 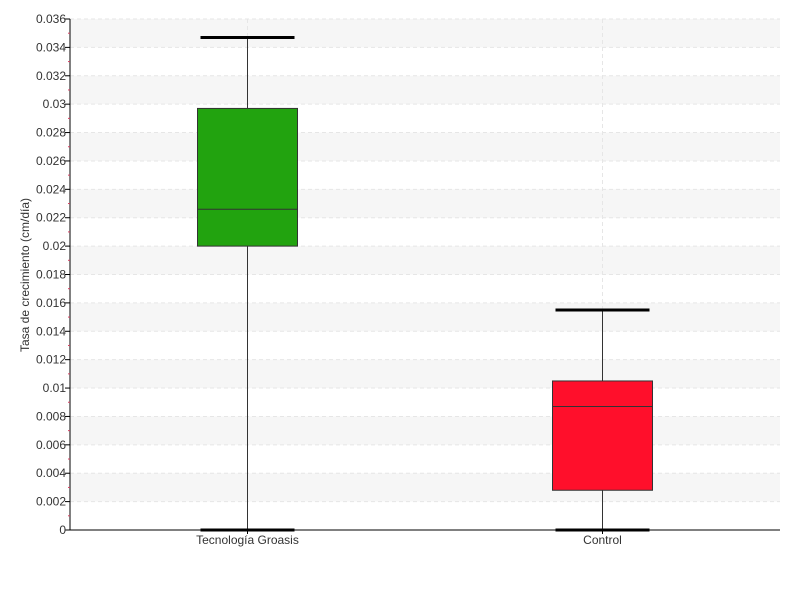 What do you see at coordinates (51, 76) in the screenshot?
I see `y-tick-label: 0.032` at bounding box center [51, 76].